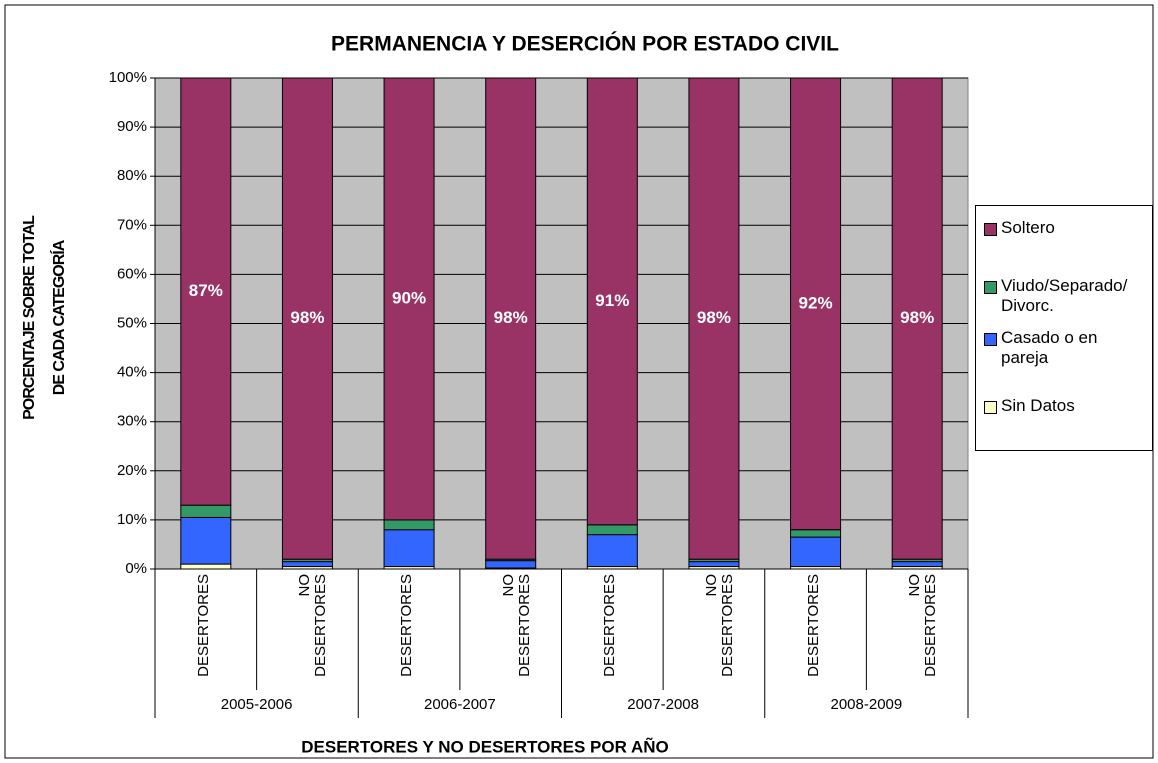  What do you see at coordinates (132, 126) in the screenshot?
I see `y-tick-label: 90%` at bounding box center [132, 126].